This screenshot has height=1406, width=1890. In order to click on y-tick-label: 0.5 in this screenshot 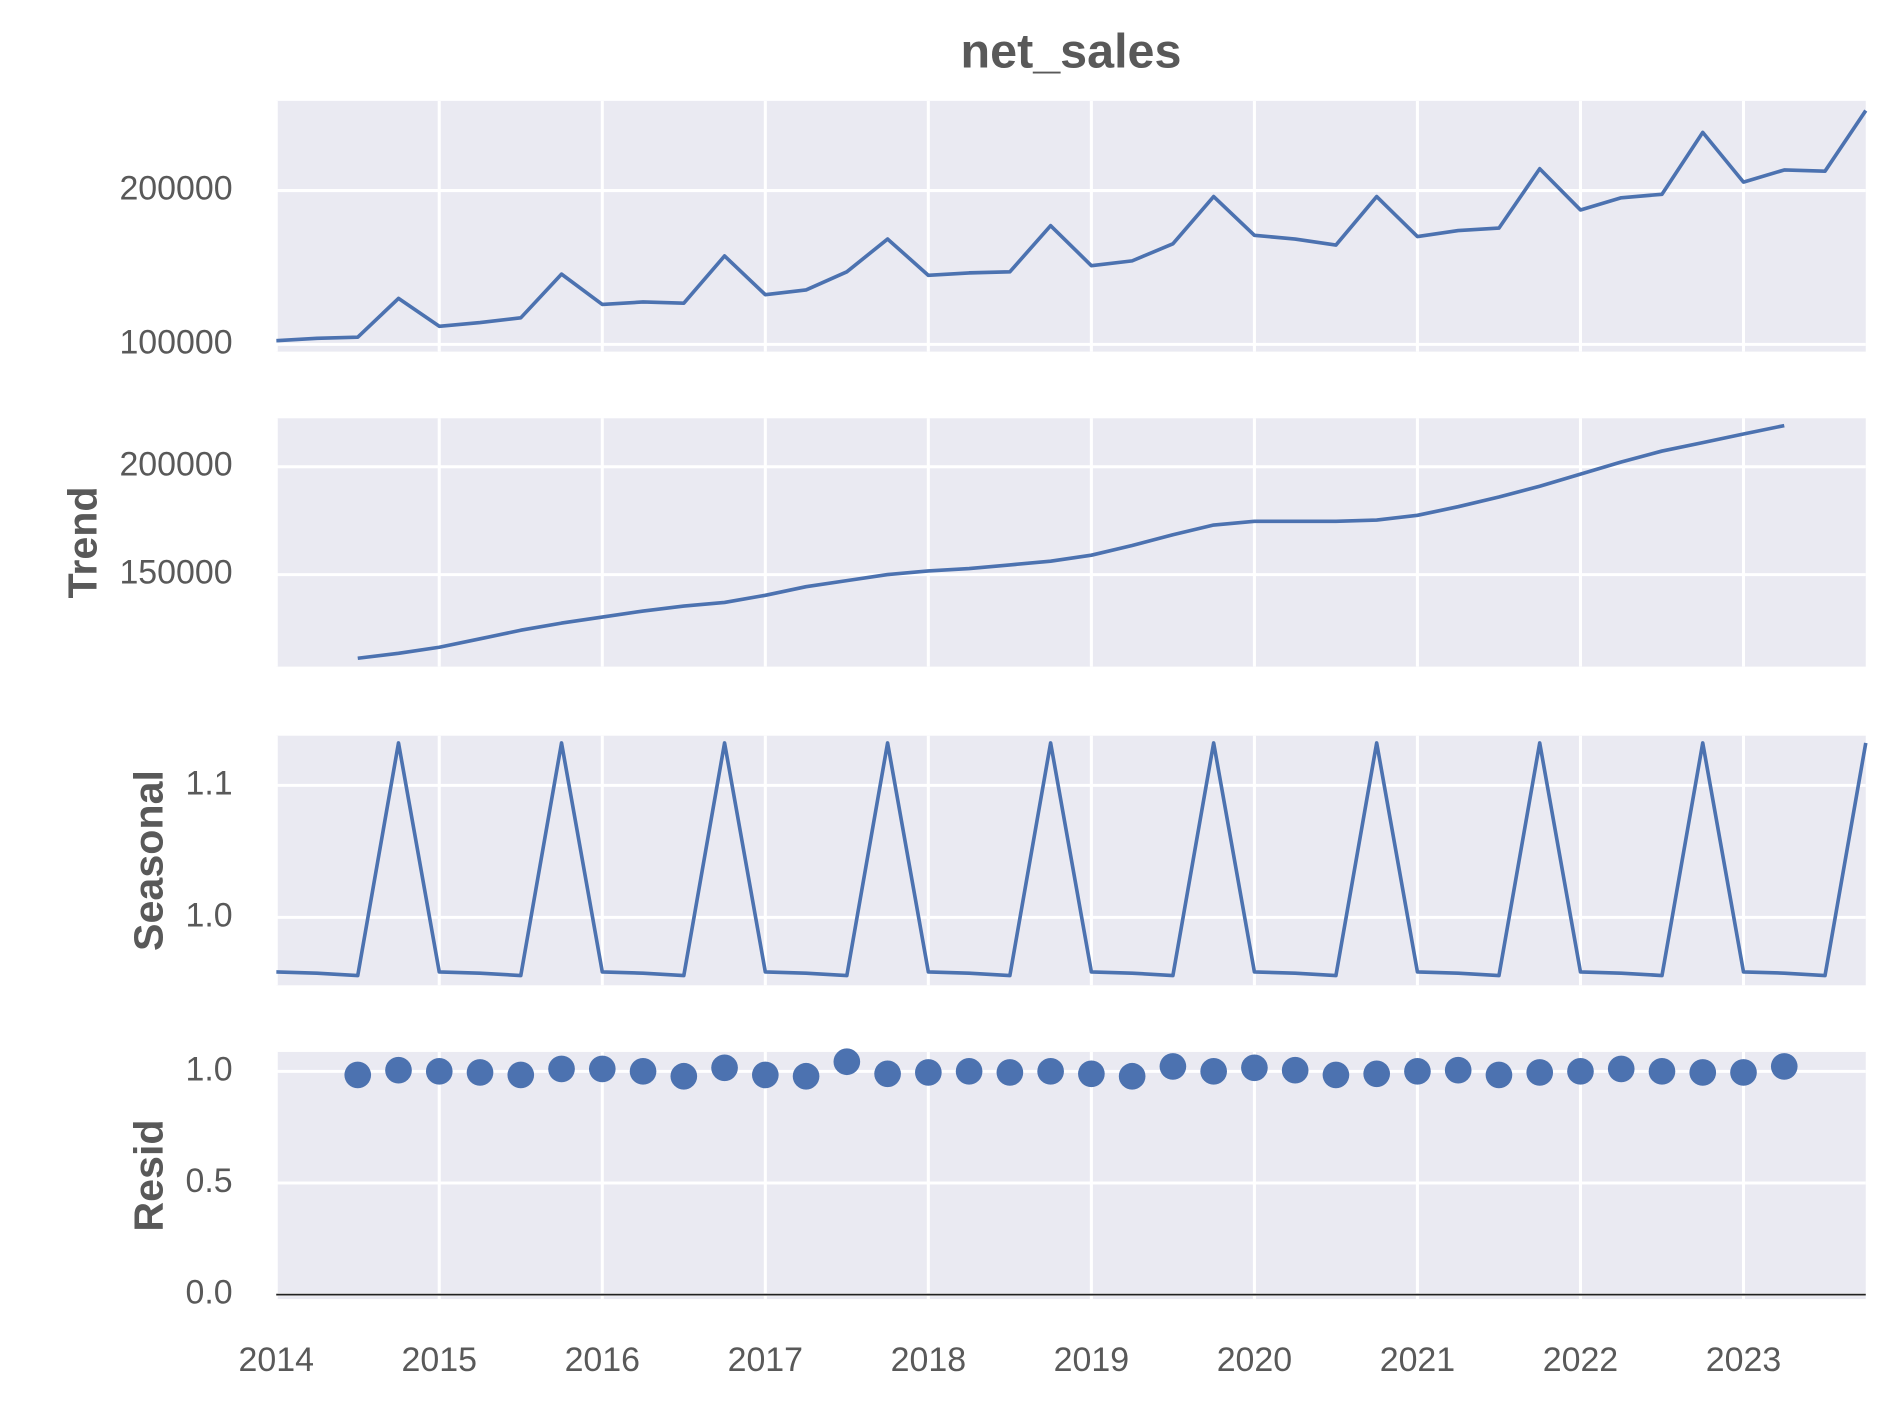, I will do `click(208, 1181)`.